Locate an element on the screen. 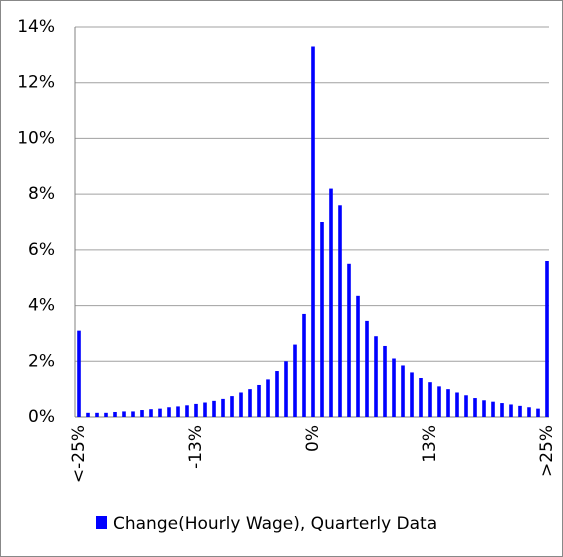 This screenshot has height=557, width=563. y-tick-label: 2% is located at coordinates (41, 361).